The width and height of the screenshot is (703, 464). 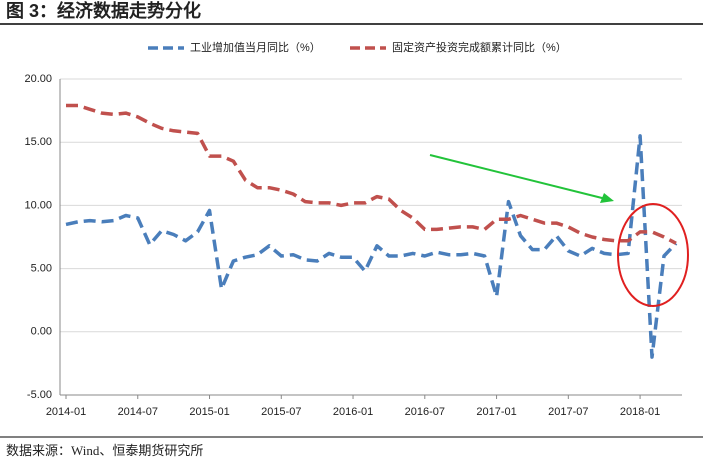 What do you see at coordinates (138, 412) in the screenshot?
I see `x-tick-label: 2014-07` at bounding box center [138, 412].